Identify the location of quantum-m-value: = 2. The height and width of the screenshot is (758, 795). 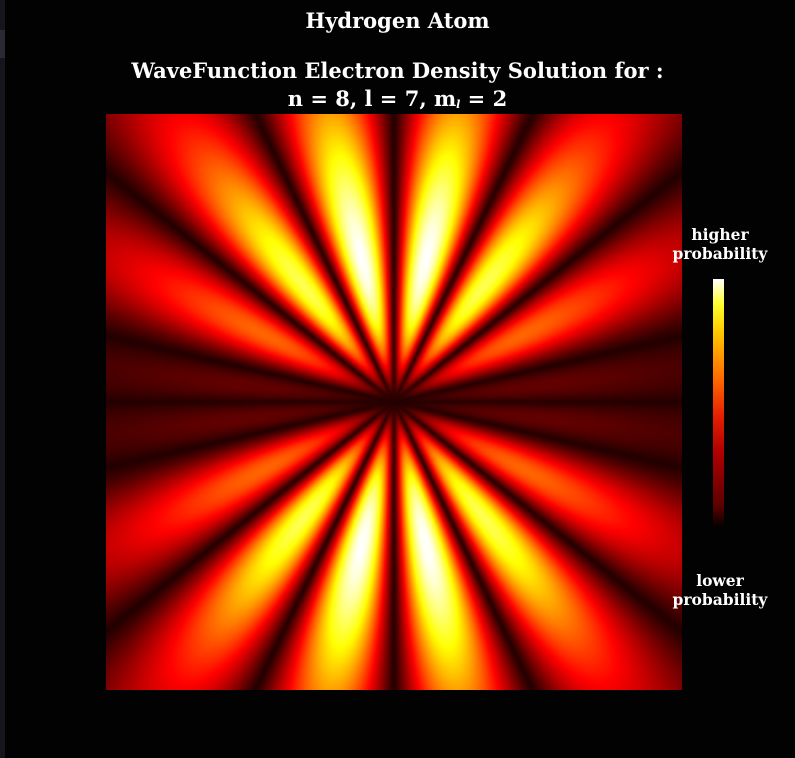
(484, 98).